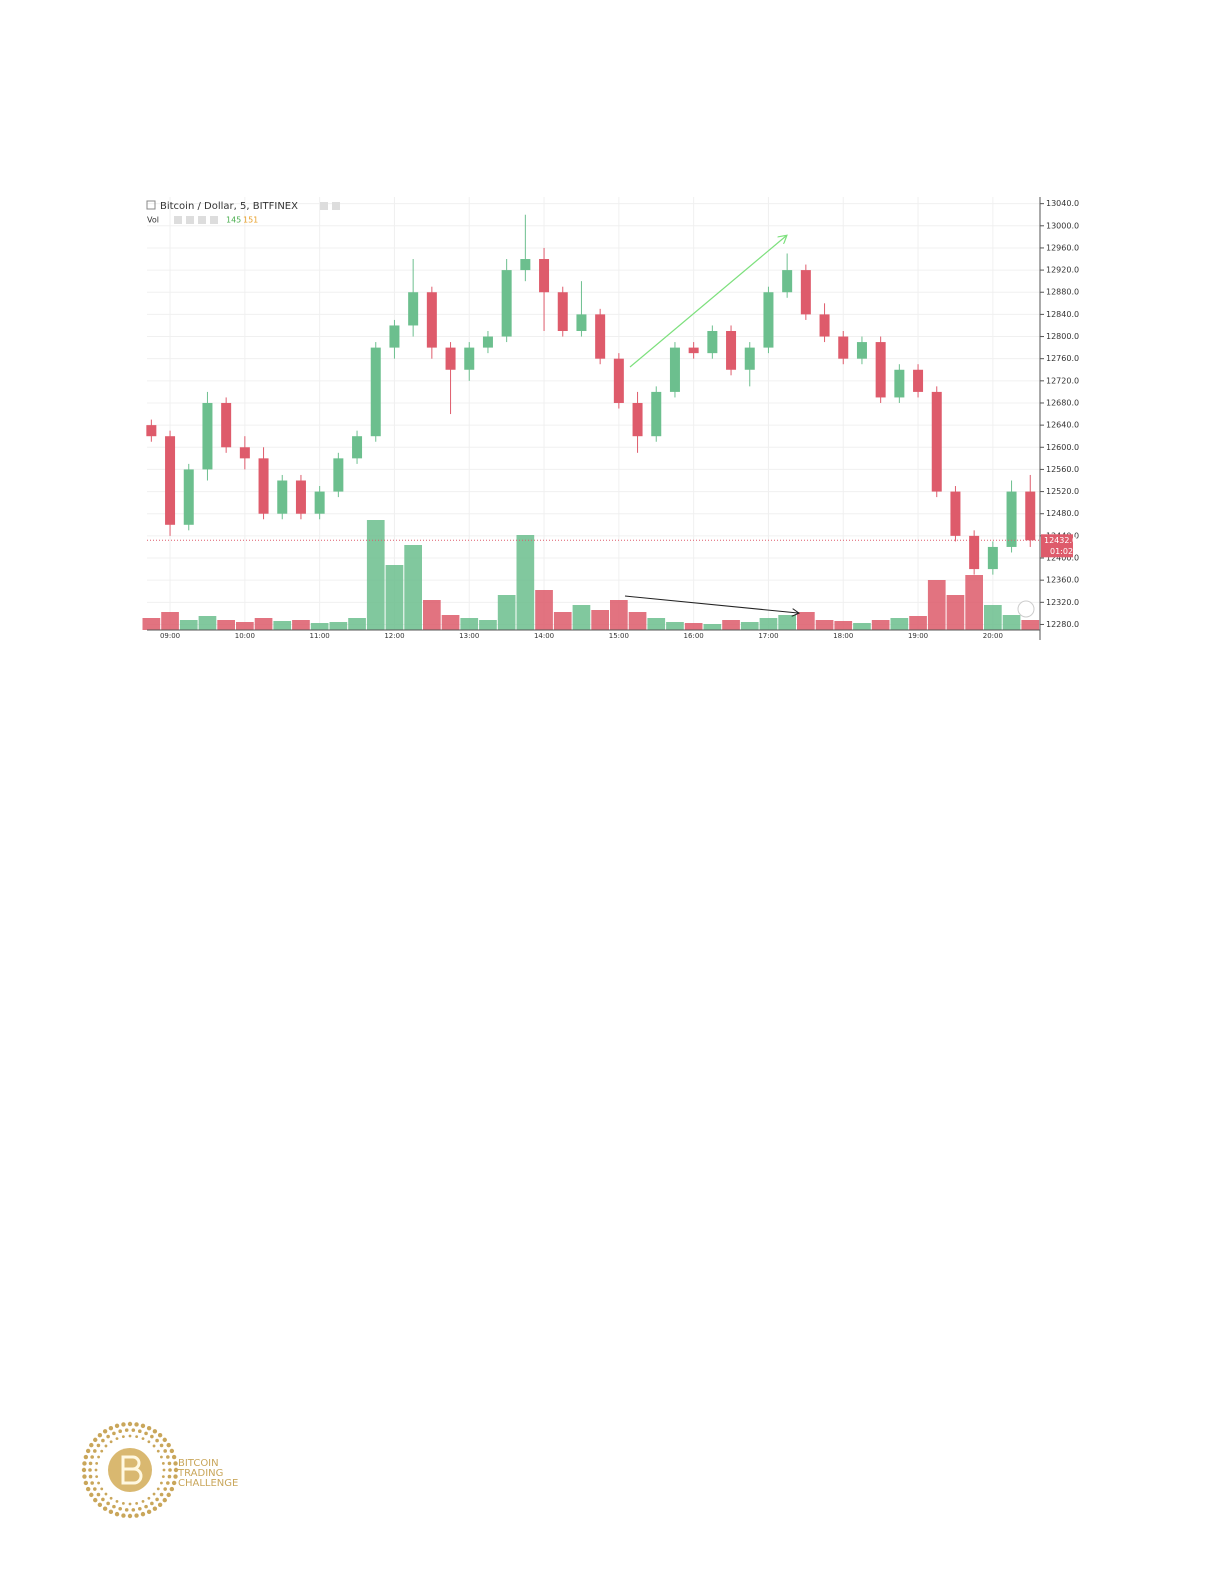 The width and height of the screenshot is (1224, 1584). What do you see at coordinates (1026, 609) in the screenshot?
I see `scroll-button` at bounding box center [1026, 609].